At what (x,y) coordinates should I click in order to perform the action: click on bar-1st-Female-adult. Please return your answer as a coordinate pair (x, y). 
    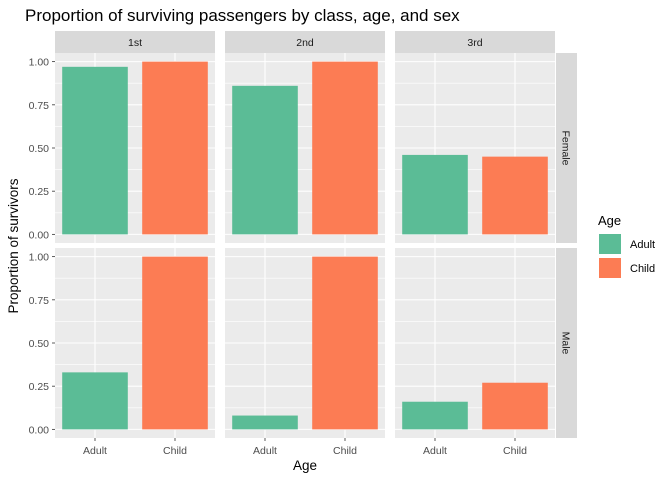
    Looking at the image, I should click on (95, 150).